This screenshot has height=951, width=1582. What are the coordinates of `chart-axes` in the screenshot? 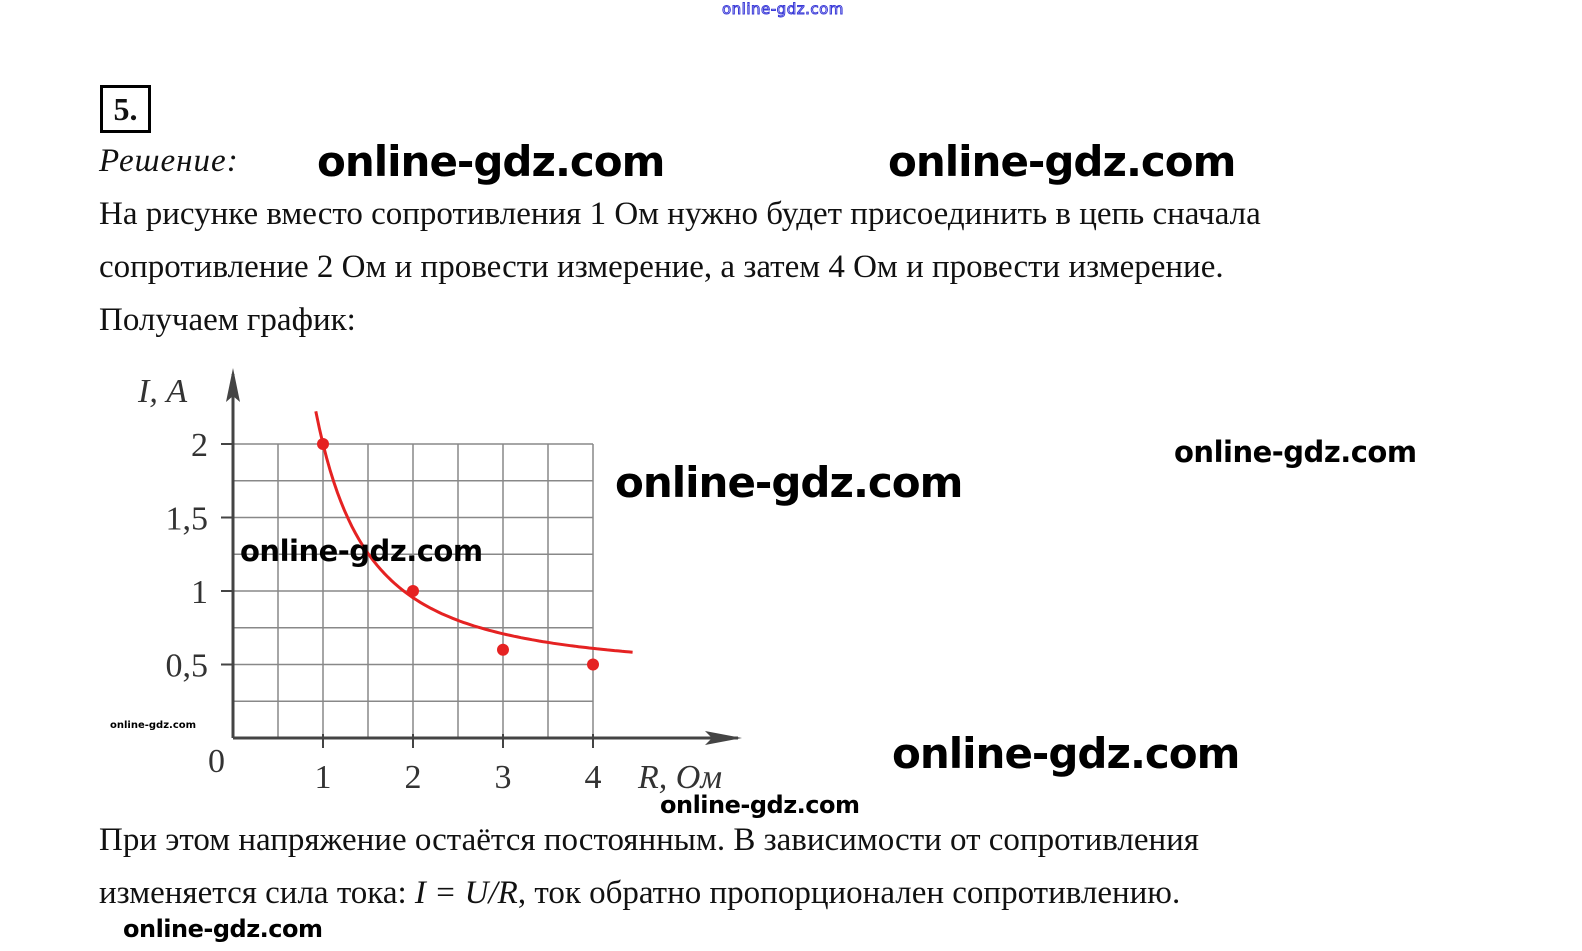 It's located at (484, 556).